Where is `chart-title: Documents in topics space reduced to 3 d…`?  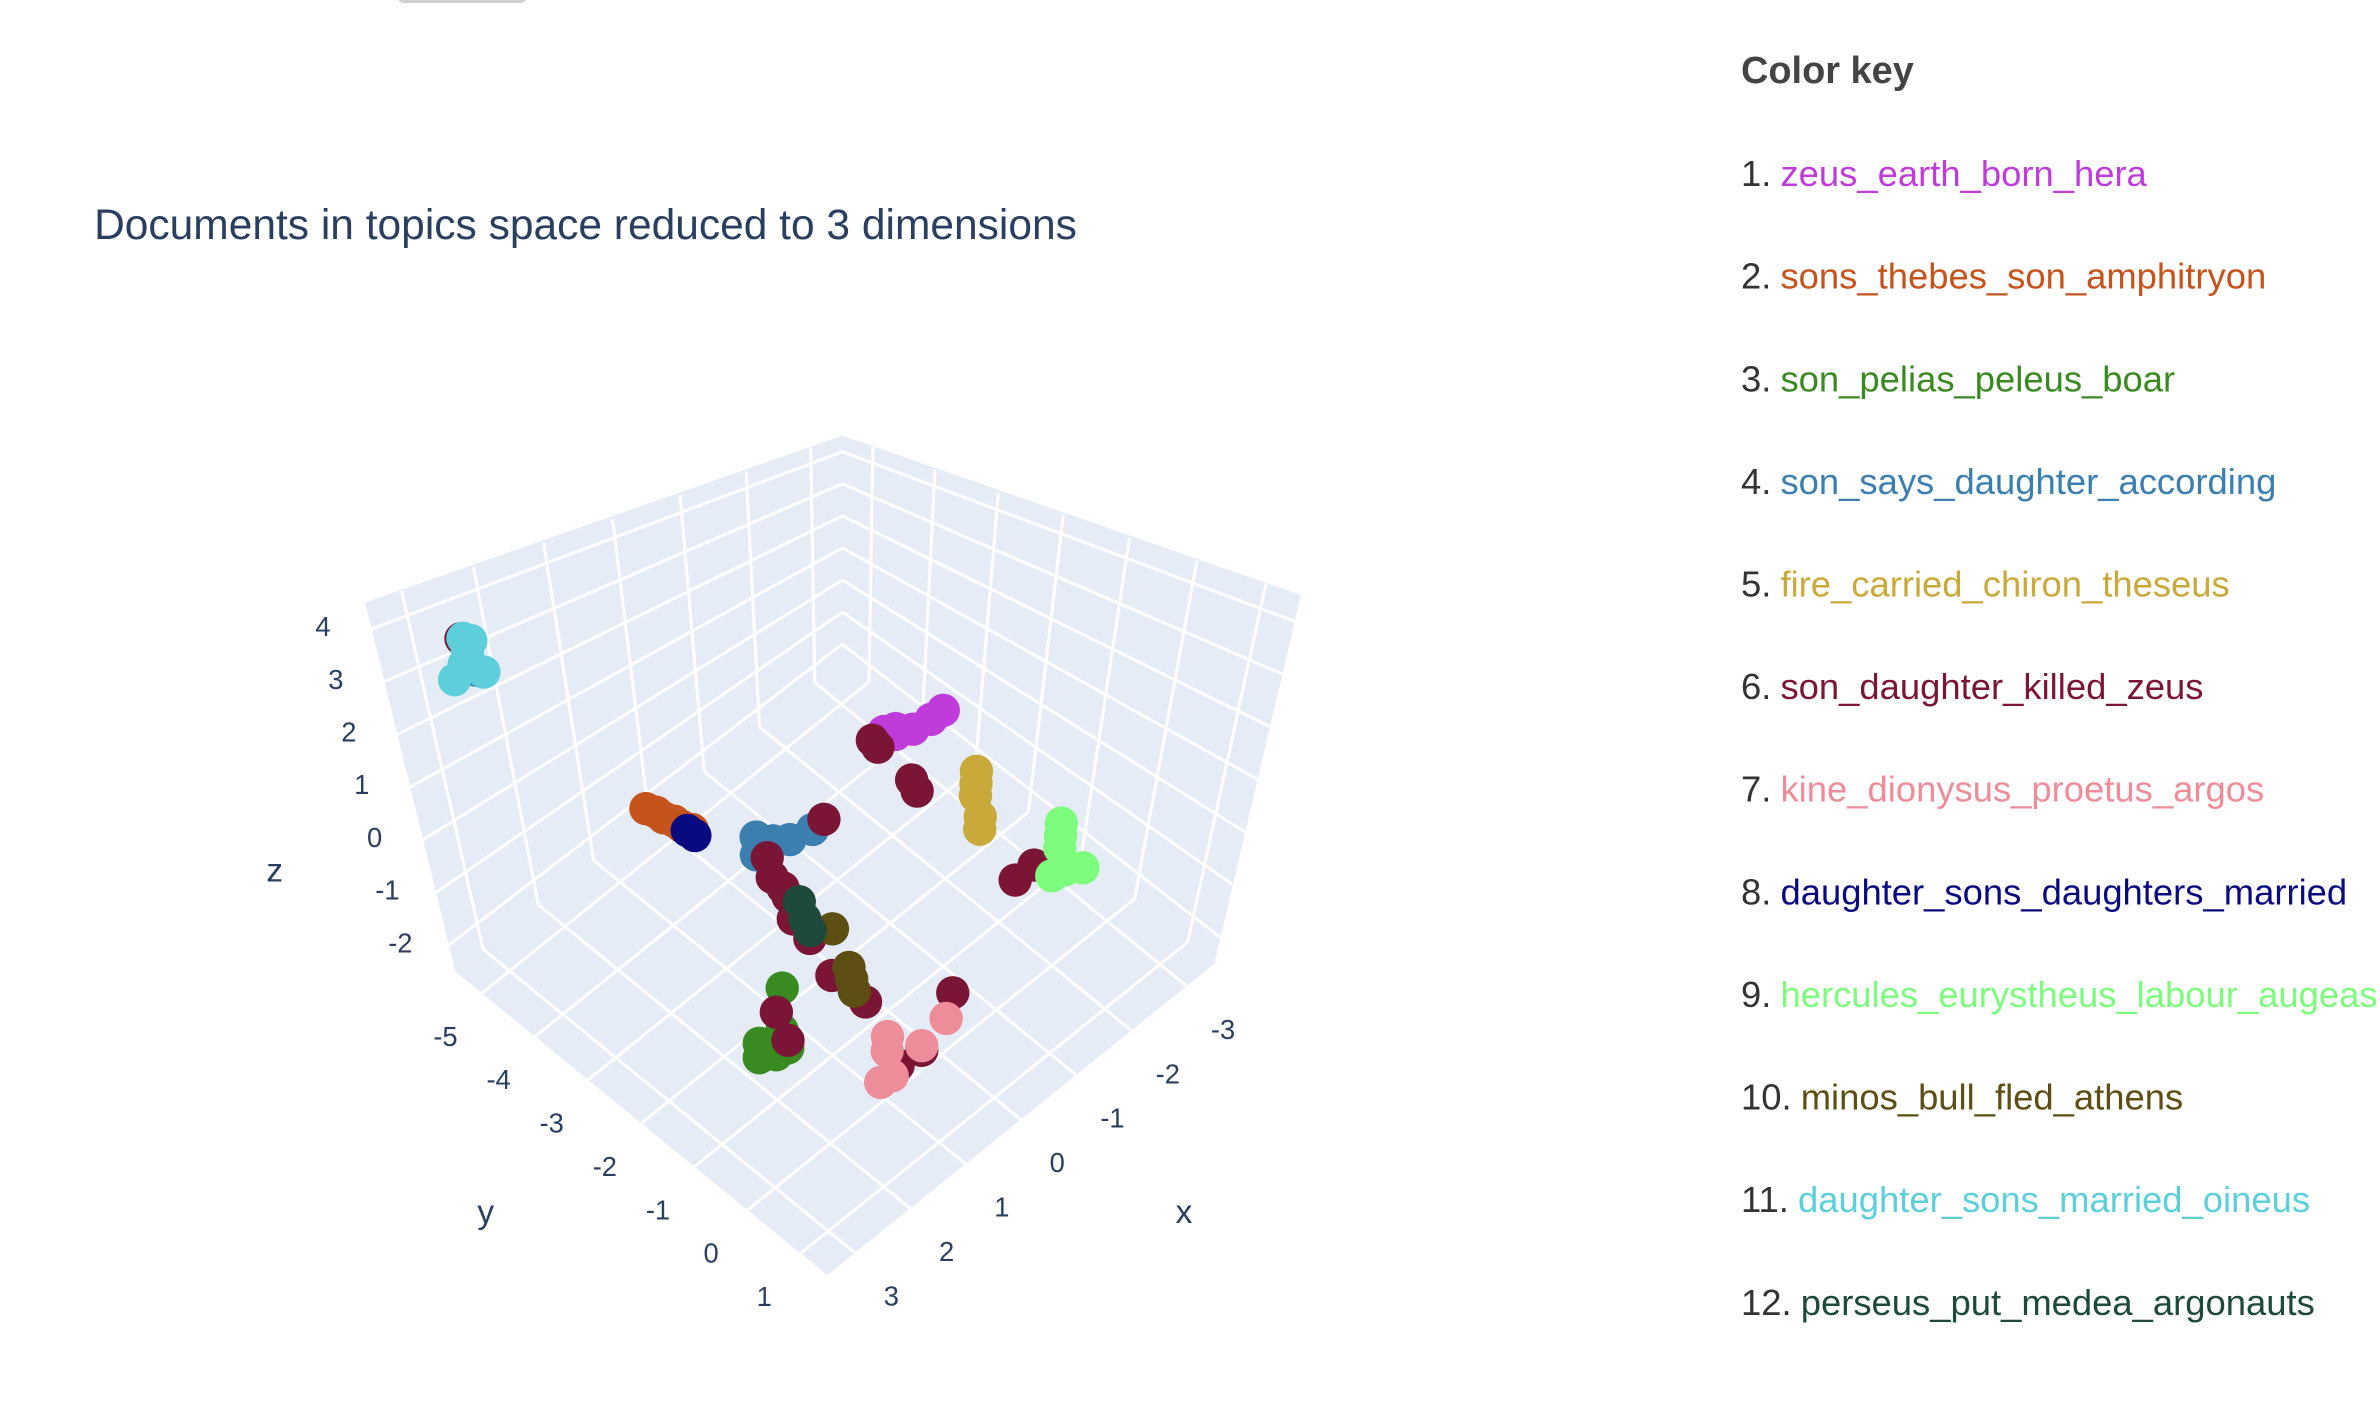
chart-title: Documents in topics space reduced to 3 d… is located at coordinates (585, 225).